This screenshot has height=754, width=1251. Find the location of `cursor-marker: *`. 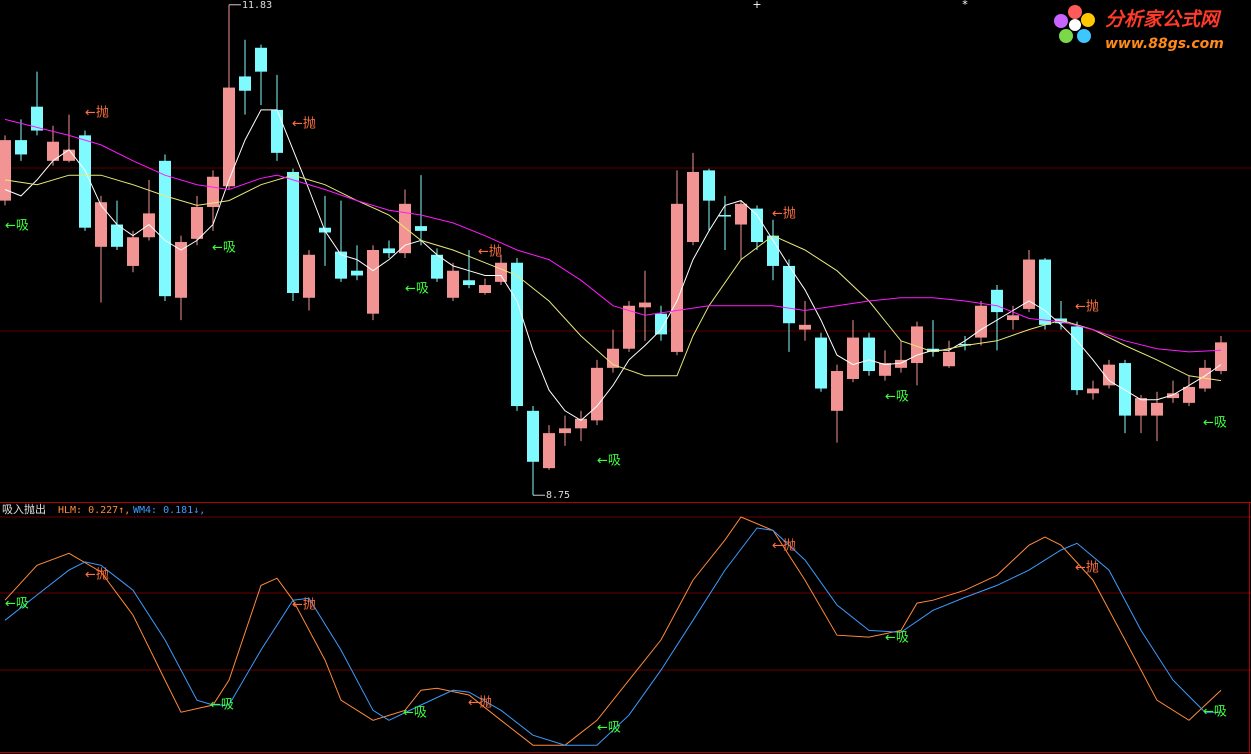

cursor-marker: * is located at coordinates (965, 5).